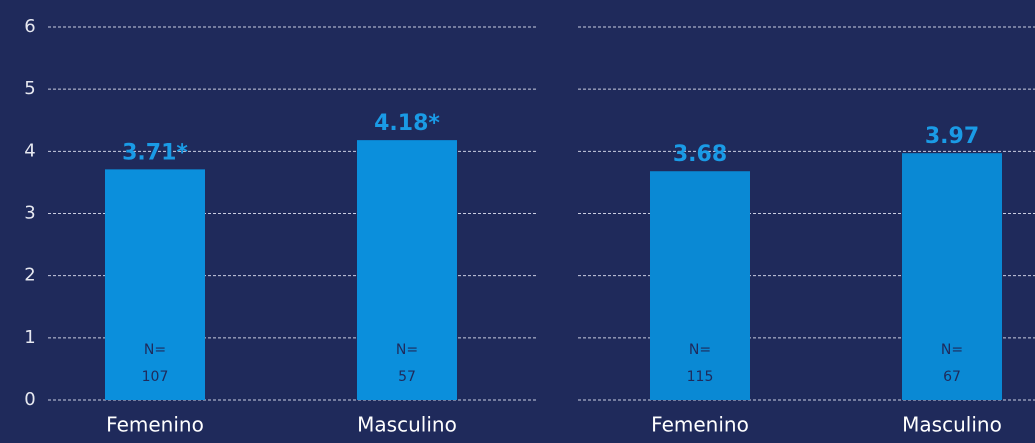 Image resolution: width=1035 pixels, height=443 pixels. What do you see at coordinates (29, 150) in the screenshot?
I see `y-tick-label: 4` at bounding box center [29, 150].